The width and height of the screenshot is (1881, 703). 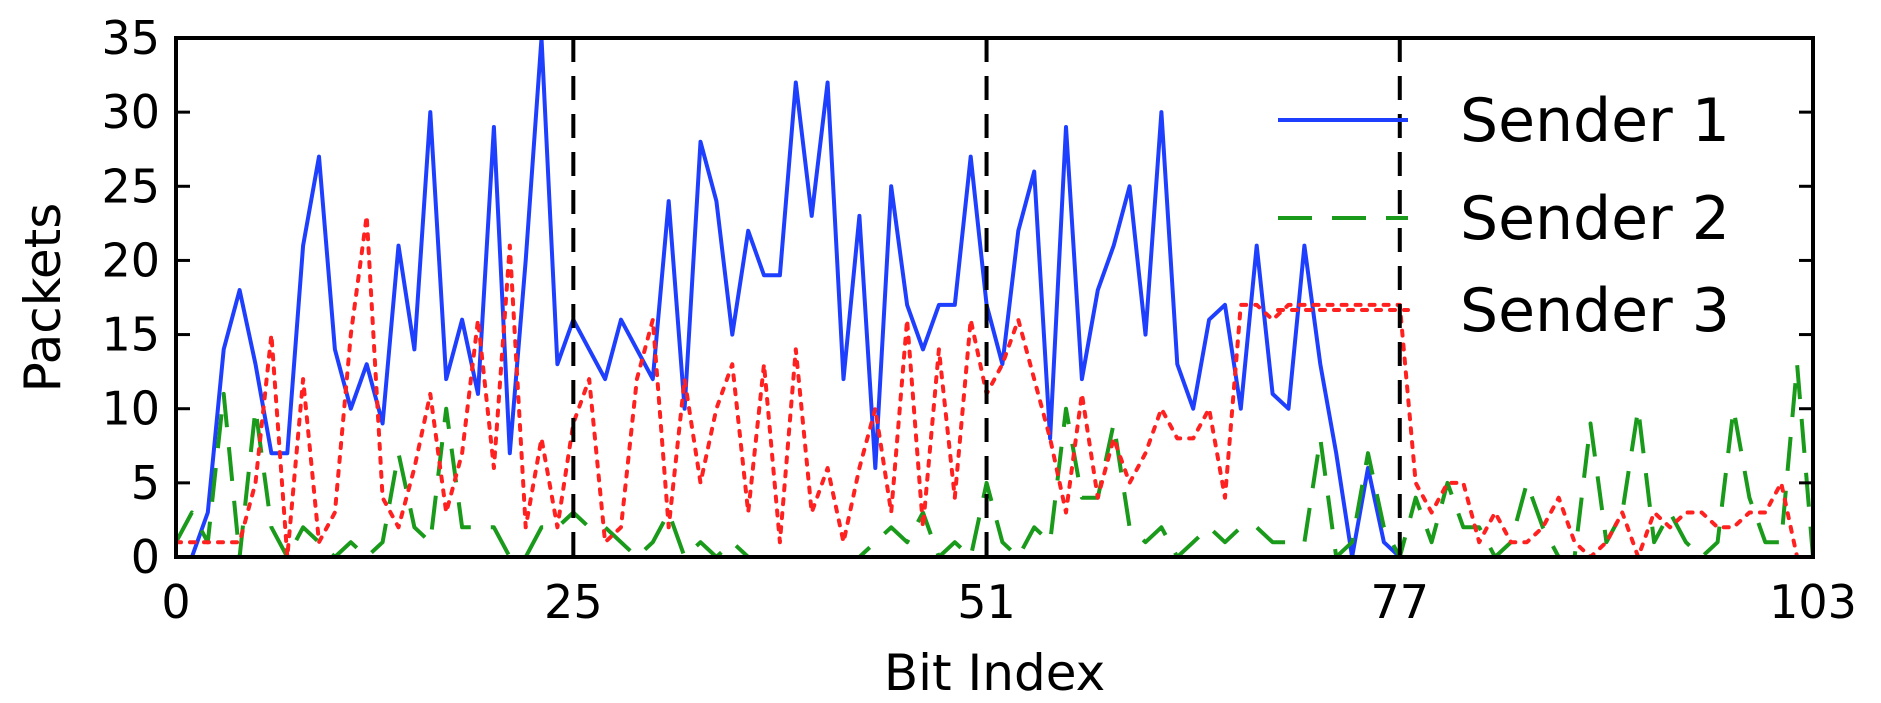 What do you see at coordinates (130, 335) in the screenshot?
I see `y-tick-label: 15` at bounding box center [130, 335].